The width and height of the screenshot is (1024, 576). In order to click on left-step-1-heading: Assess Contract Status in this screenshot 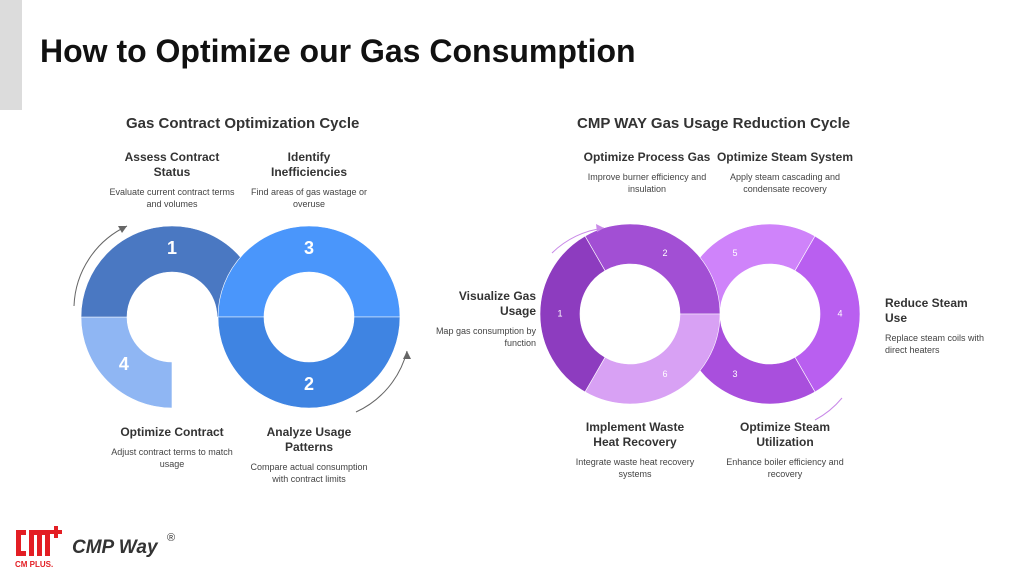, I will do `click(172, 164)`.